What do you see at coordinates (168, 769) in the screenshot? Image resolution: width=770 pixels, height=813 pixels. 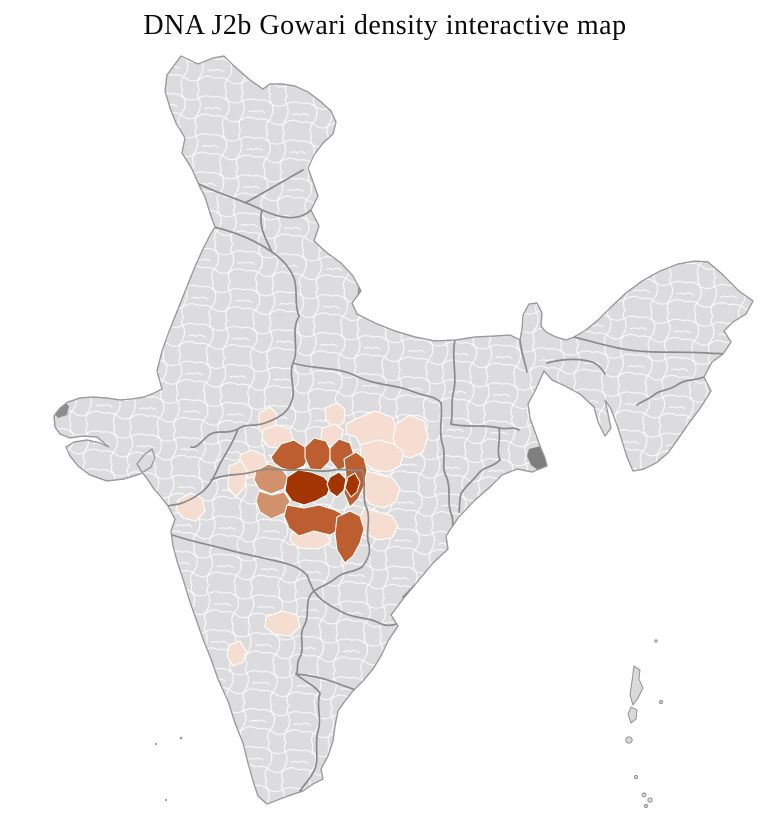 I see `lakshadweep-islands` at bounding box center [168, 769].